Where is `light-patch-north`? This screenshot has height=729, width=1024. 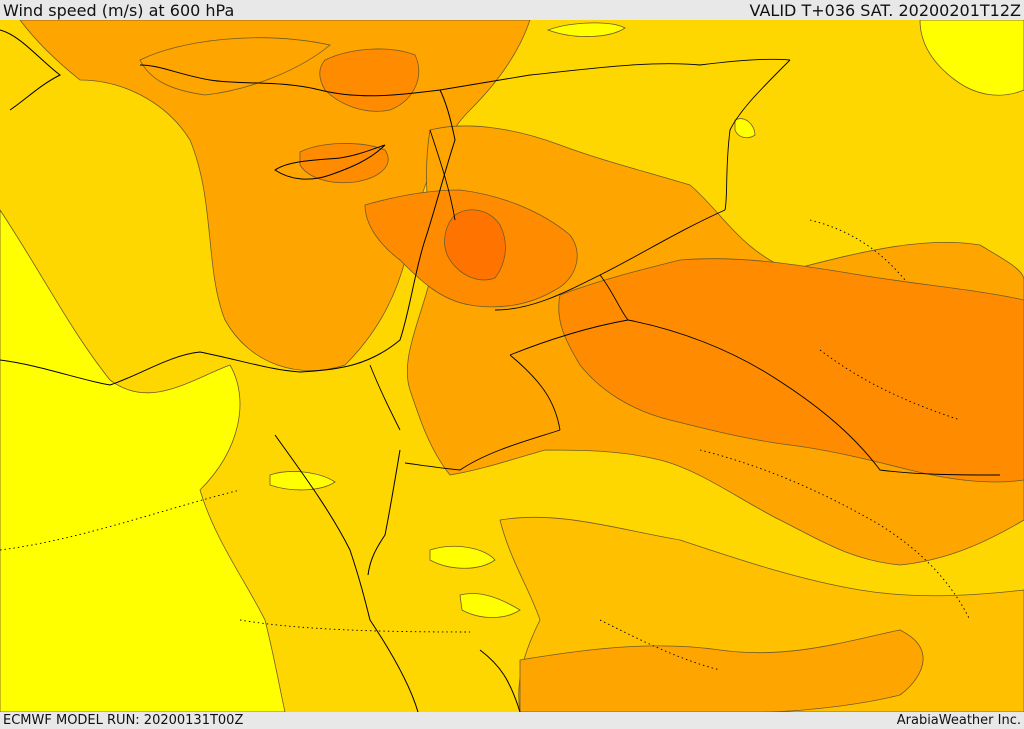
light-patch-north is located at coordinates (586, 29).